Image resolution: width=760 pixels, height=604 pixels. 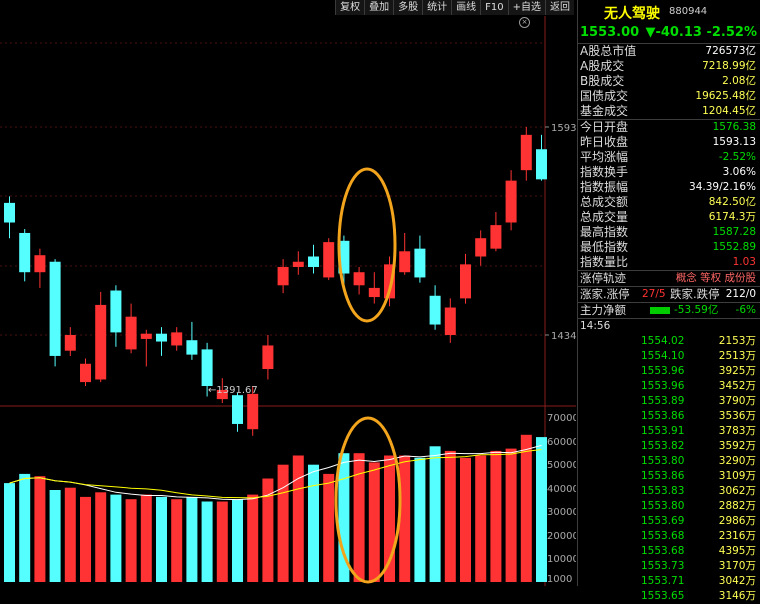 What do you see at coordinates (739, 172) in the screenshot?
I see `stat-row-value: 3.06%` at bounding box center [739, 172].